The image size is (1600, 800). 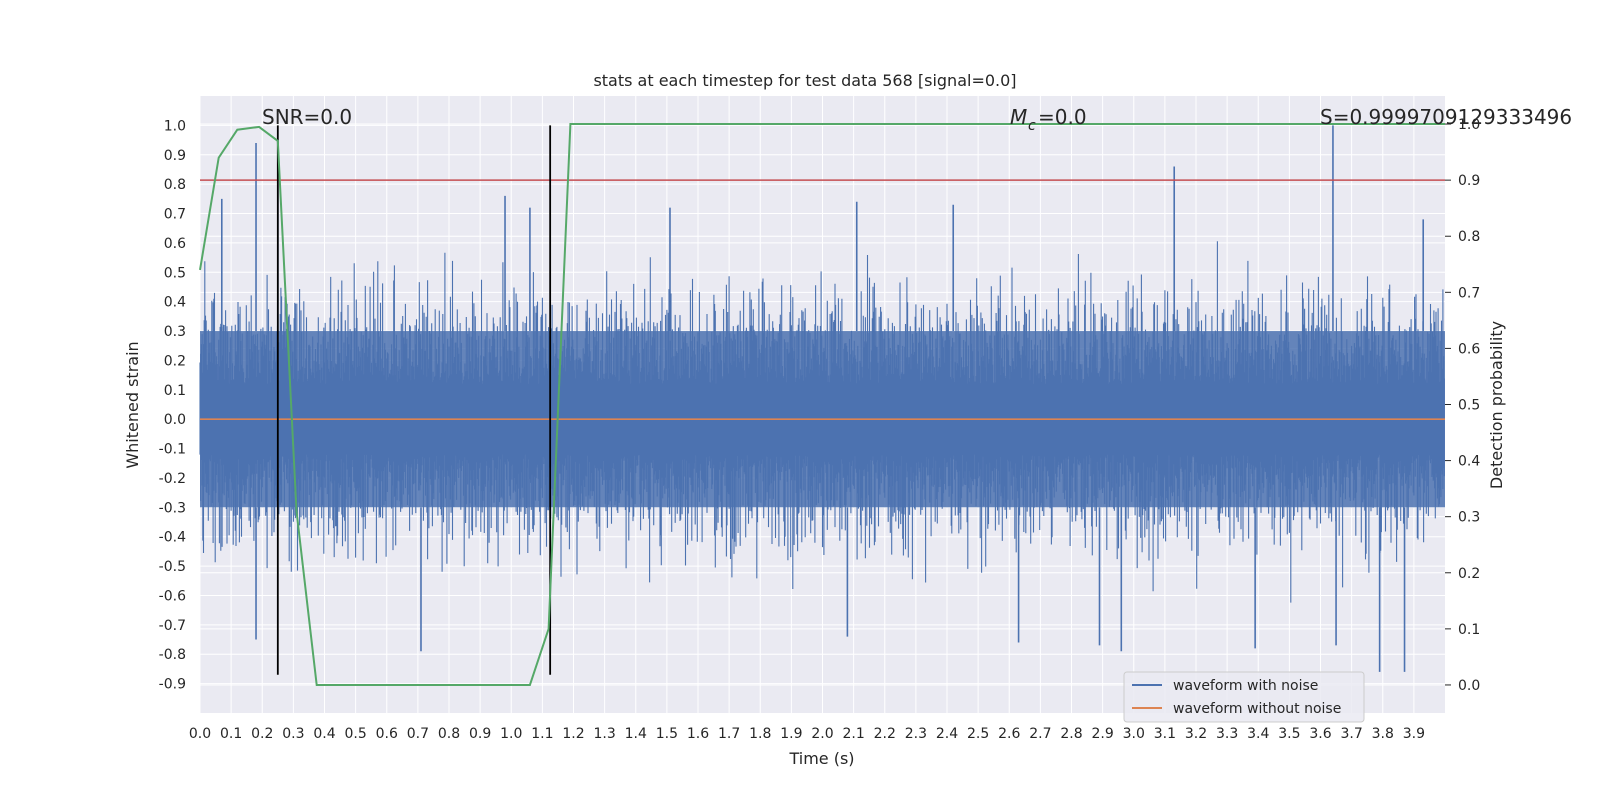 What do you see at coordinates (480, 734) in the screenshot?
I see `x-tick-label: 0.9` at bounding box center [480, 734].